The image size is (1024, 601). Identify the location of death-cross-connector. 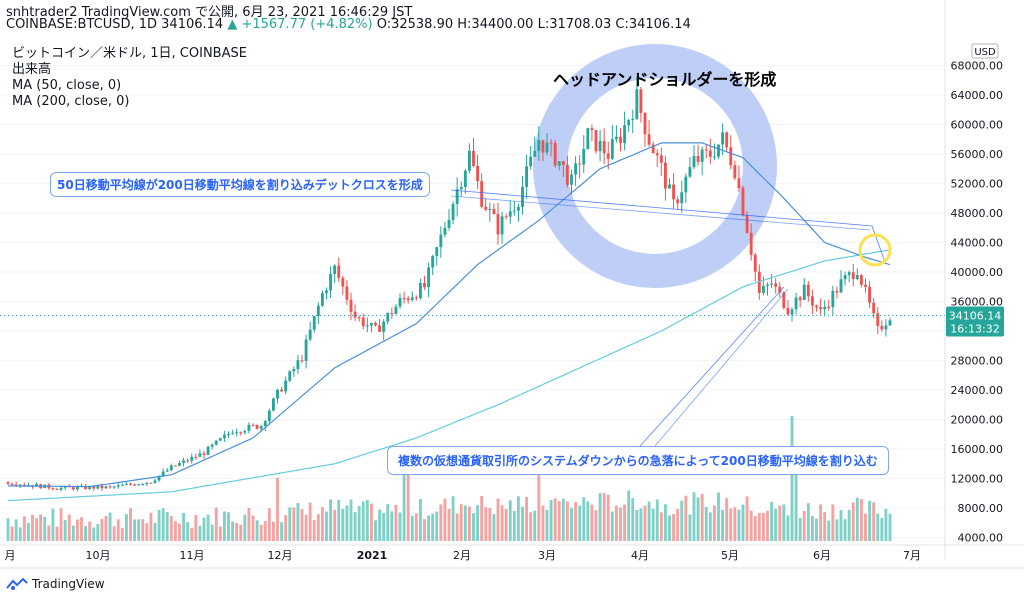
(668, 226).